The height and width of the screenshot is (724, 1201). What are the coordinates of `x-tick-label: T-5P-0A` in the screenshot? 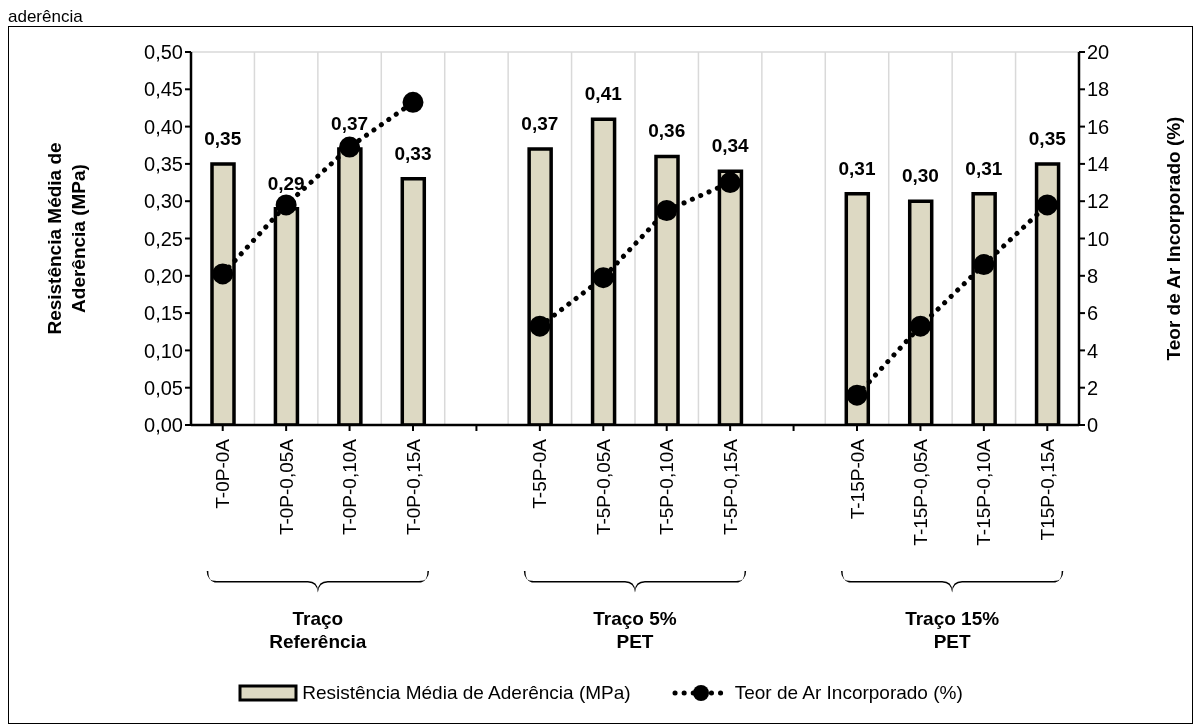 It's located at (540, 473).